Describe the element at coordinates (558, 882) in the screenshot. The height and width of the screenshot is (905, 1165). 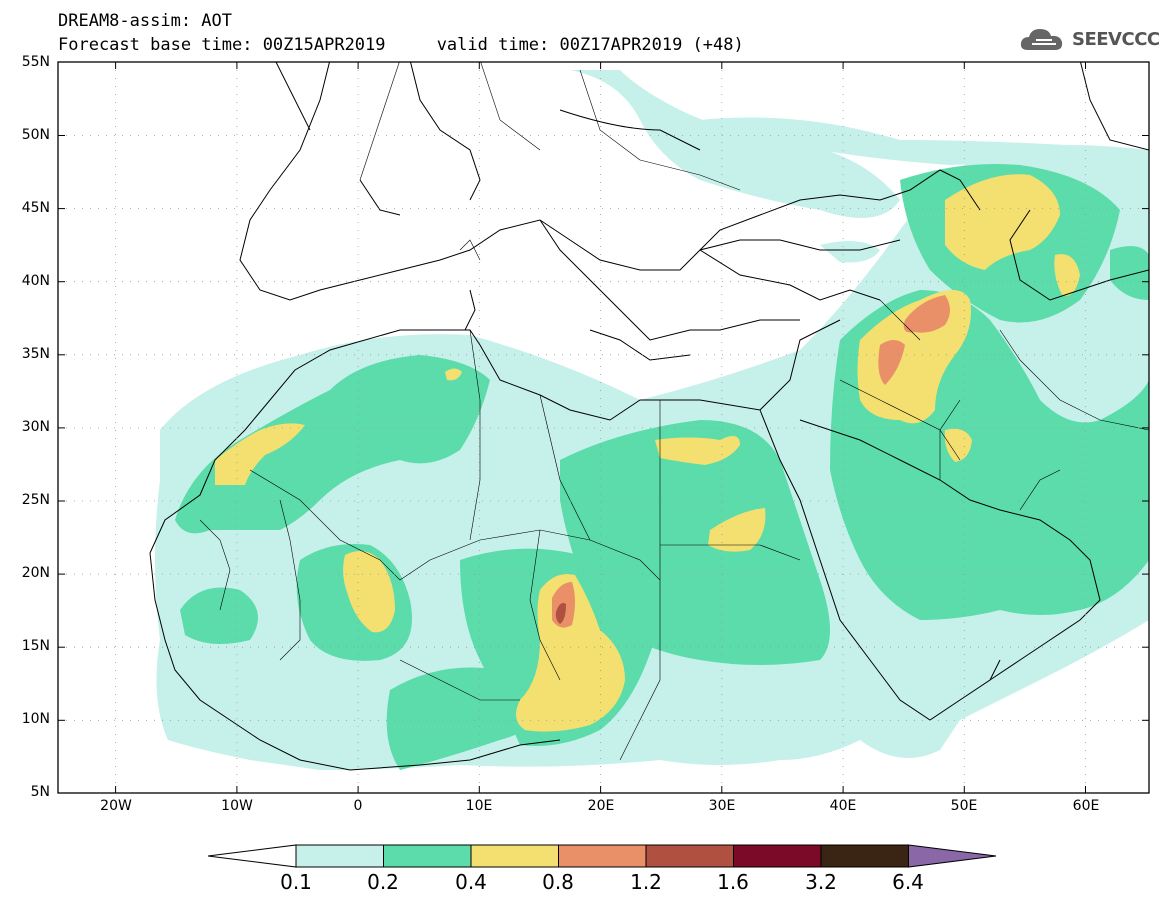
I see `colorbar-label: 0.8` at that location.